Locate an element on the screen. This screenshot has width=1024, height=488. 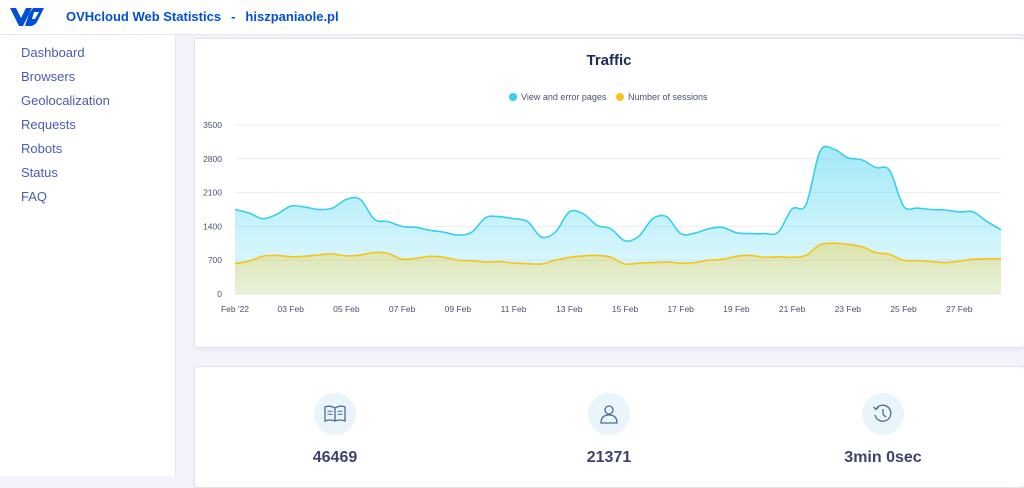
sidebar-item-requests: Requests is located at coordinates (48, 124).